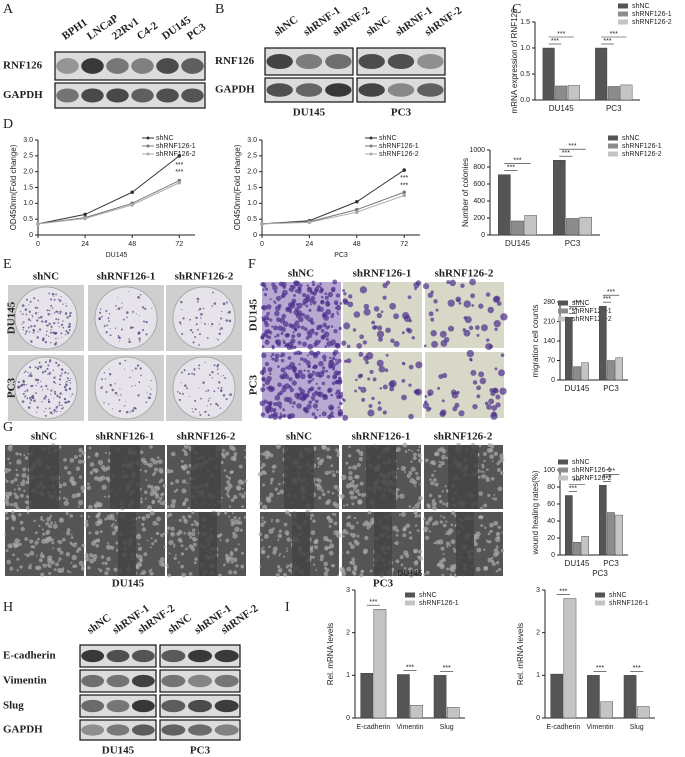 This screenshot has height=757, width=685. Describe the element at coordinates (618, 595) in the screenshot. I see `legend-label: shNC` at that location.